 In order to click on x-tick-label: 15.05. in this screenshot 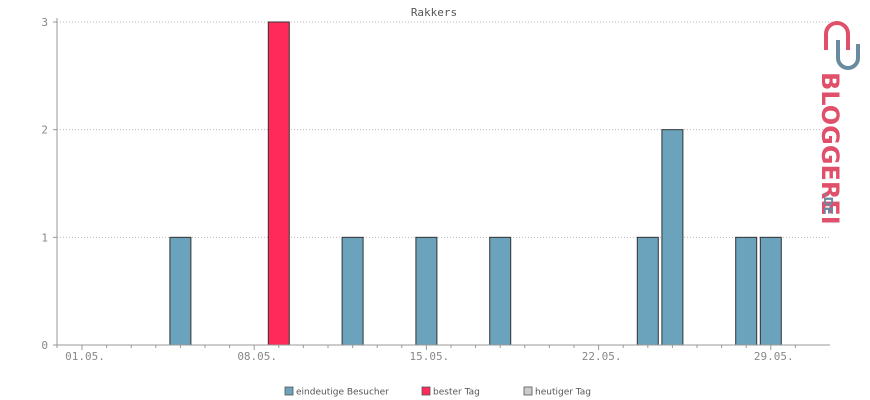, I will do `click(430, 356)`.